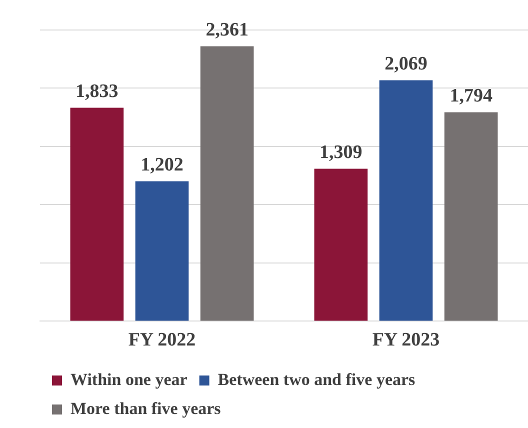  I want to click on data-label: 1,794, so click(471, 96).